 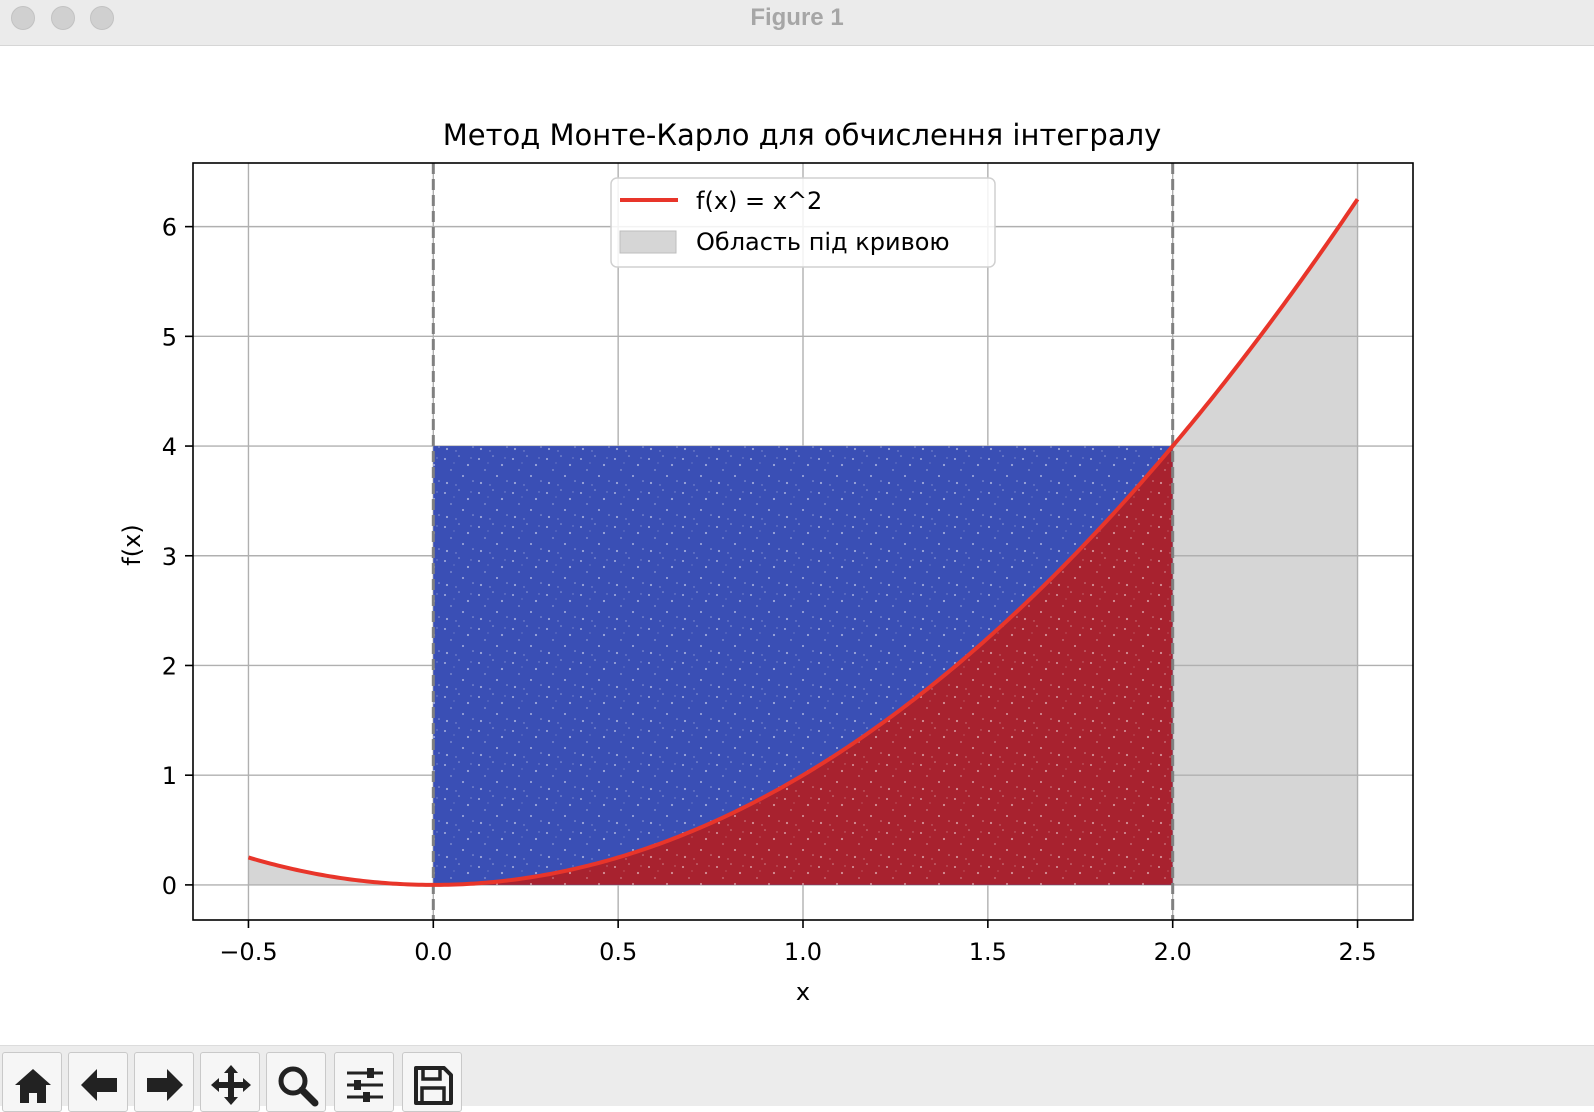 What do you see at coordinates (169, 557) in the screenshot?
I see `y-tick-label: 3` at bounding box center [169, 557].